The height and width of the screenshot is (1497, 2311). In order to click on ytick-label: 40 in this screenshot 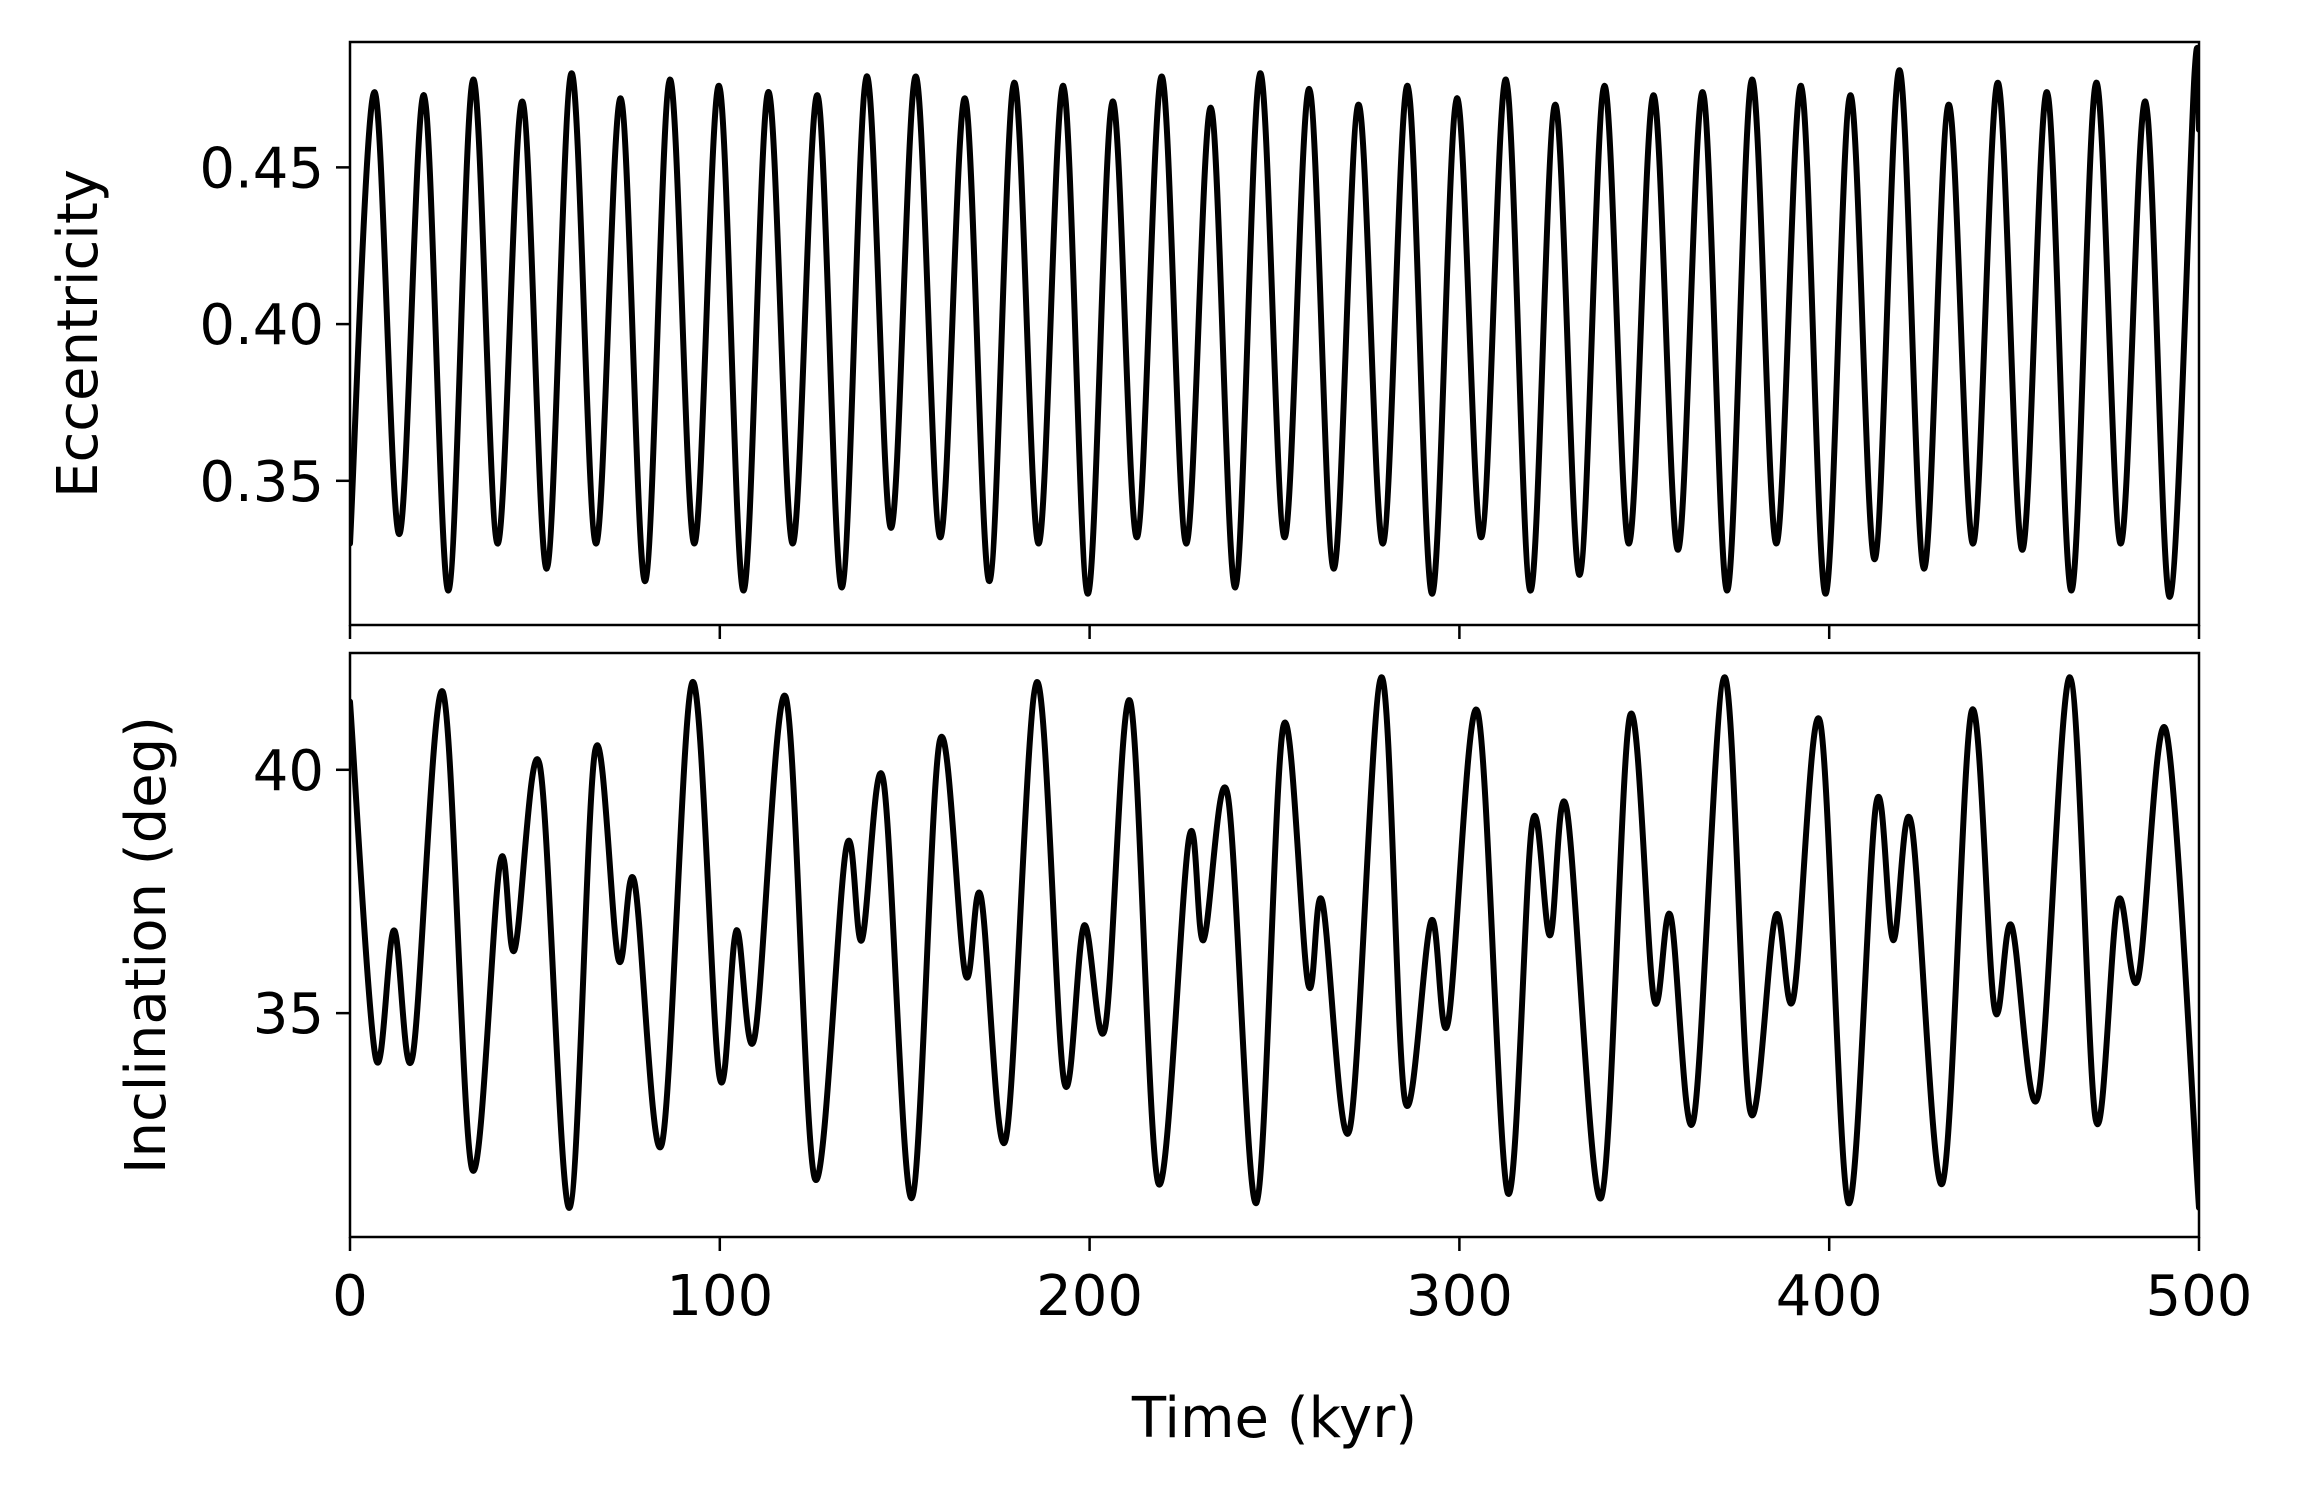, I will do `click(288, 771)`.